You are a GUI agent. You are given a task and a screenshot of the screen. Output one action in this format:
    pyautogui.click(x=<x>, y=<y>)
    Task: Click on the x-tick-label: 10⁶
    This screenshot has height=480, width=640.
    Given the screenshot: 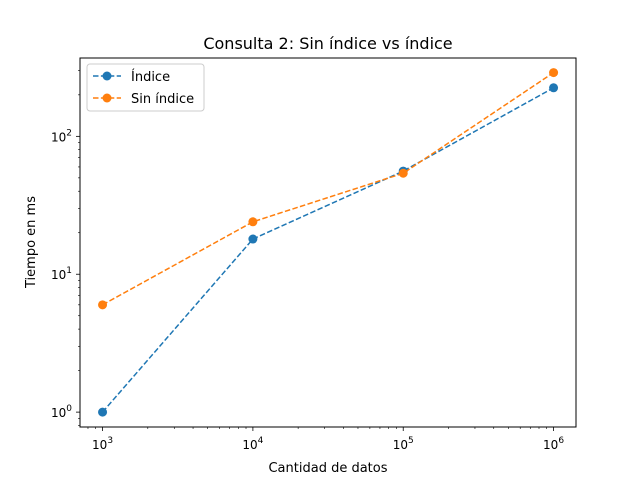 What is the action you would take?
    pyautogui.click(x=553, y=444)
    